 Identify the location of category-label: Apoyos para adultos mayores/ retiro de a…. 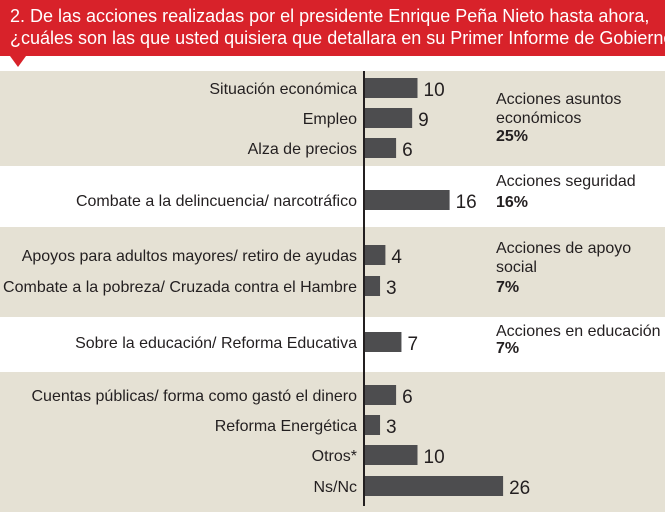
(189, 256).